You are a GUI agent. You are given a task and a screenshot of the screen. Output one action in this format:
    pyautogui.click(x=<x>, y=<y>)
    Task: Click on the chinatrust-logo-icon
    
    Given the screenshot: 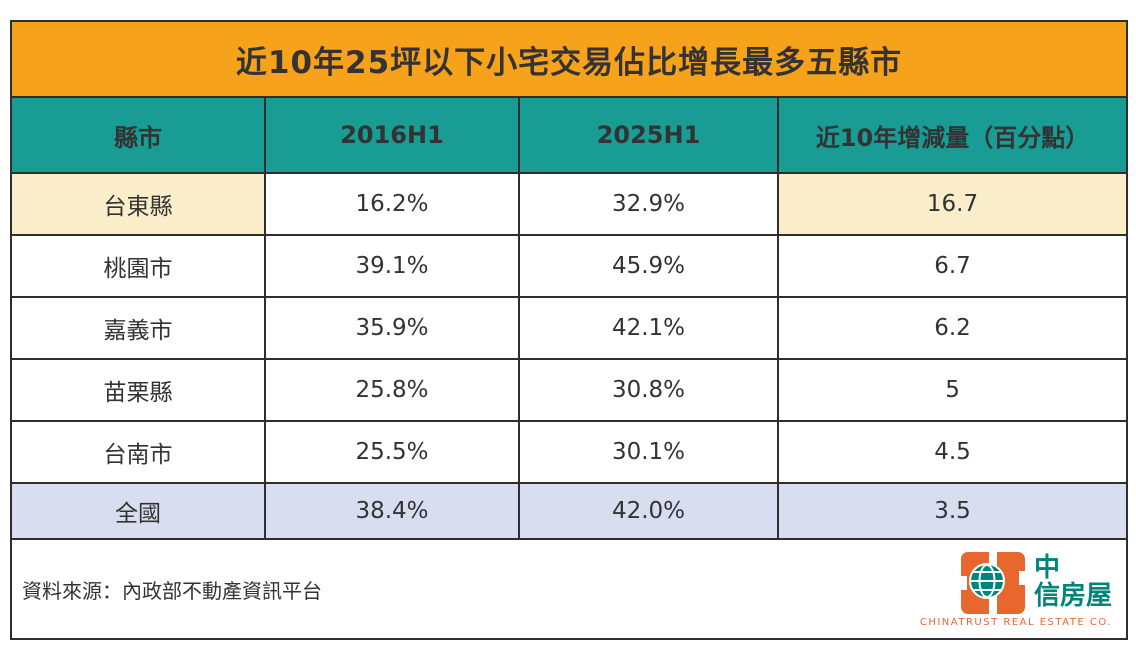 What is the action you would take?
    pyautogui.click(x=993, y=583)
    